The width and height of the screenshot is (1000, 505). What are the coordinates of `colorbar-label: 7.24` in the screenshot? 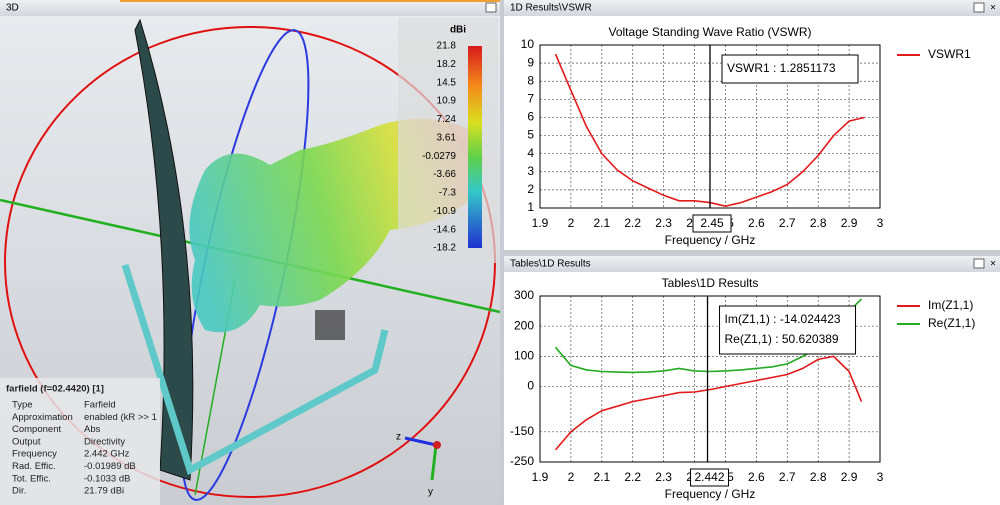 It's located at (447, 119).